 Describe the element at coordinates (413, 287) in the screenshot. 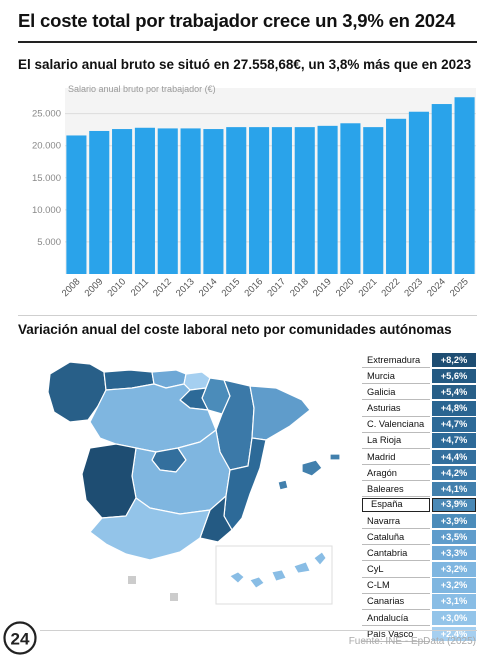

I see `x-tick-label: 2023` at that location.